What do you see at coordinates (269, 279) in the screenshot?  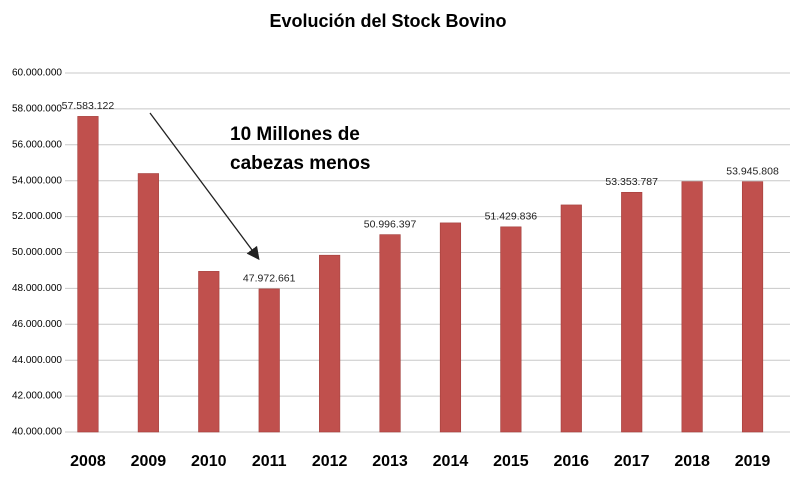 I see `value-label: 47.972.661` at bounding box center [269, 279].